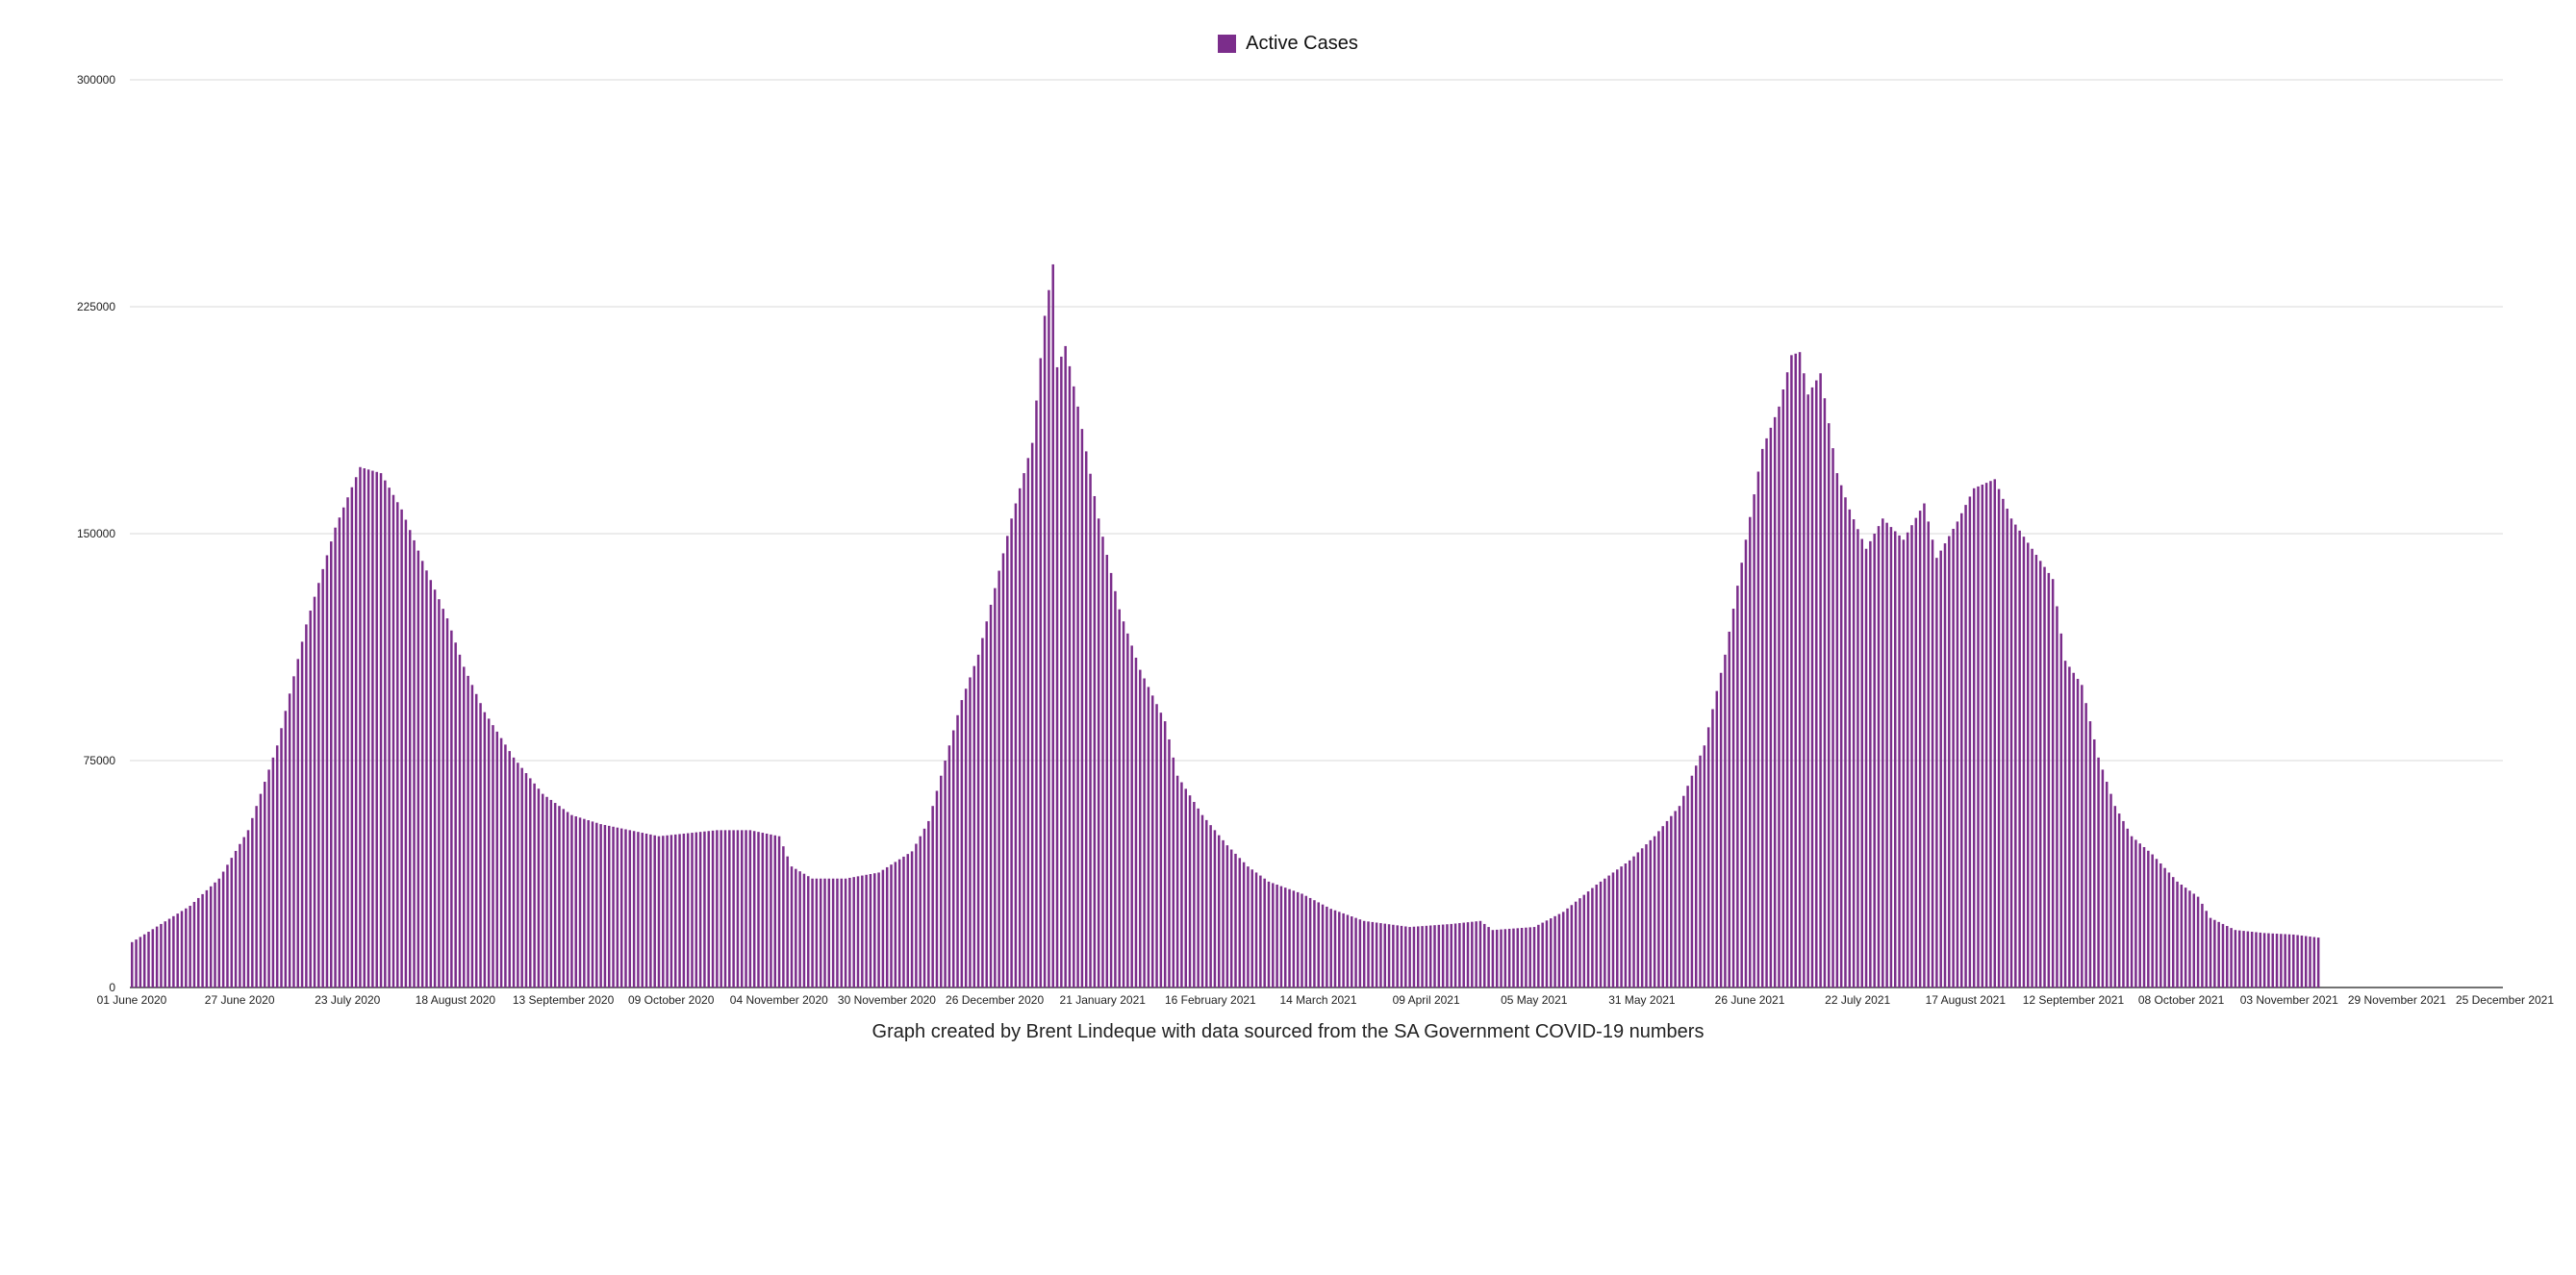  Describe the element at coordinates (1317, 1000) in the screenshot. I see `x-tick-label: 14 March 2021` at that location.